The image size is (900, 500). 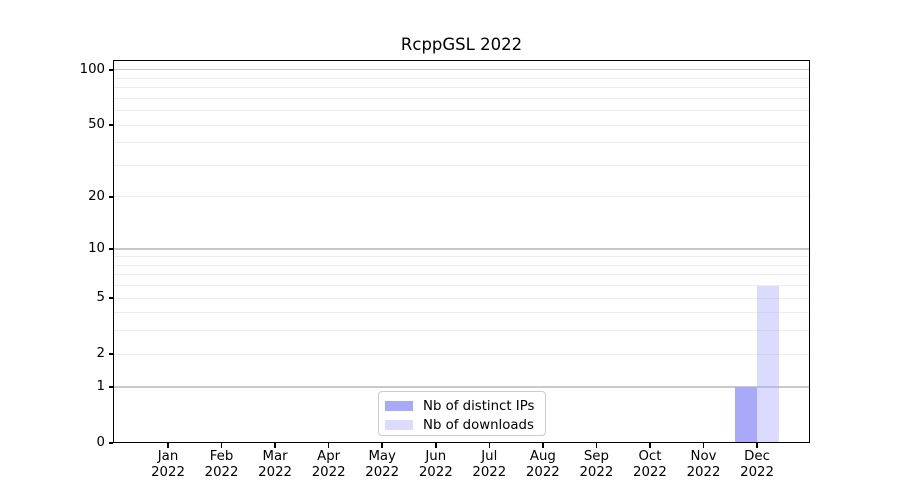 I want to click on y-tick-label: 10, so click(x=96, y=249).